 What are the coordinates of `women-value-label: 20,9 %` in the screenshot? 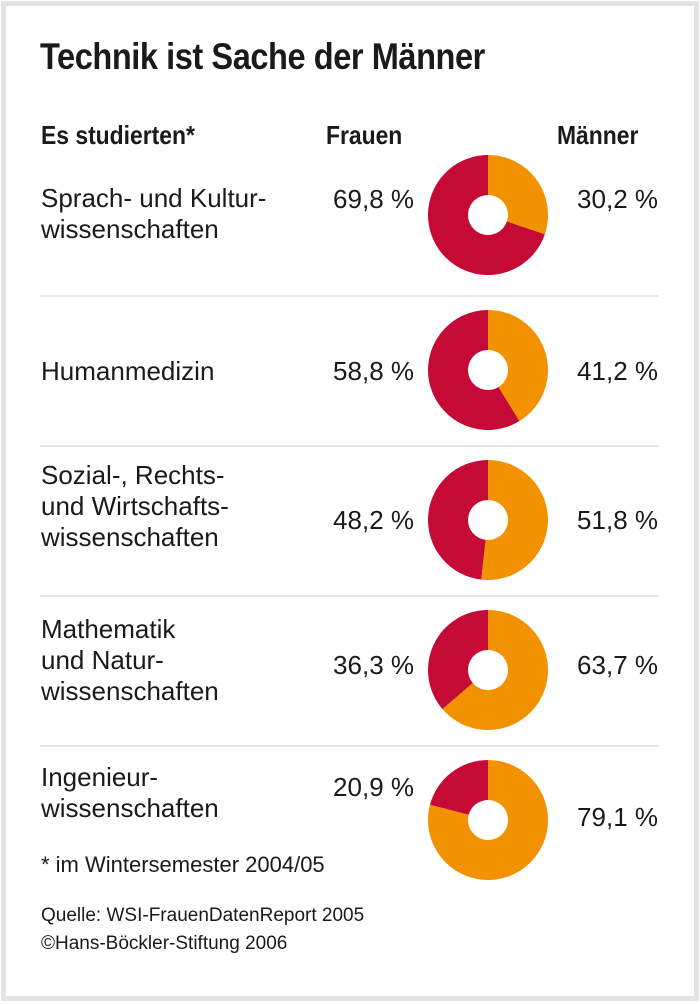 It's located at (373, 787).